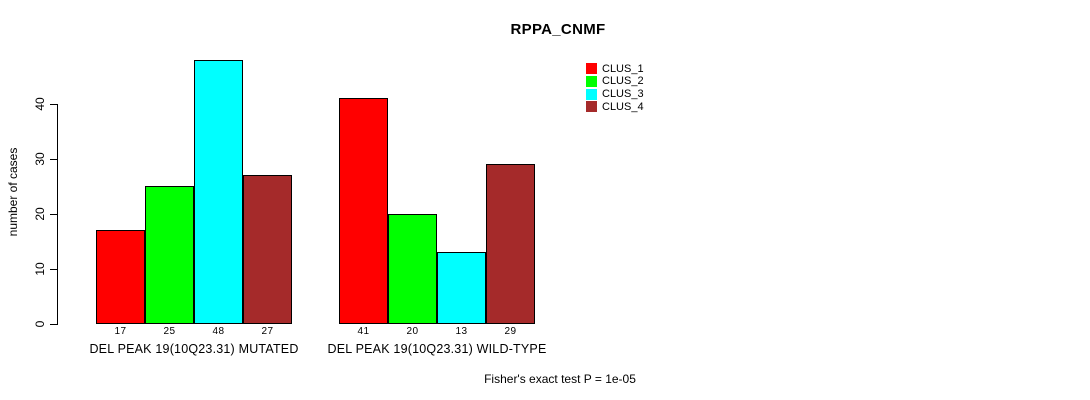 The image size is (1090, 400). What do you see at coordinates (363, 211) in the screenshot?
I see `bar-clus_1-group2` at bounding box center [363, 211].